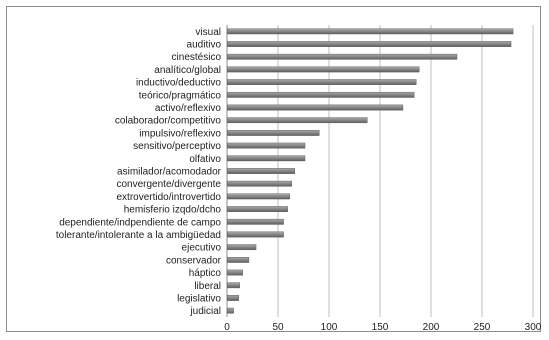 This screenshot has width=549, height=340. Describe the element at coordinates (207, 286) in the screenshot. I see `category-label: liberal` at that location.